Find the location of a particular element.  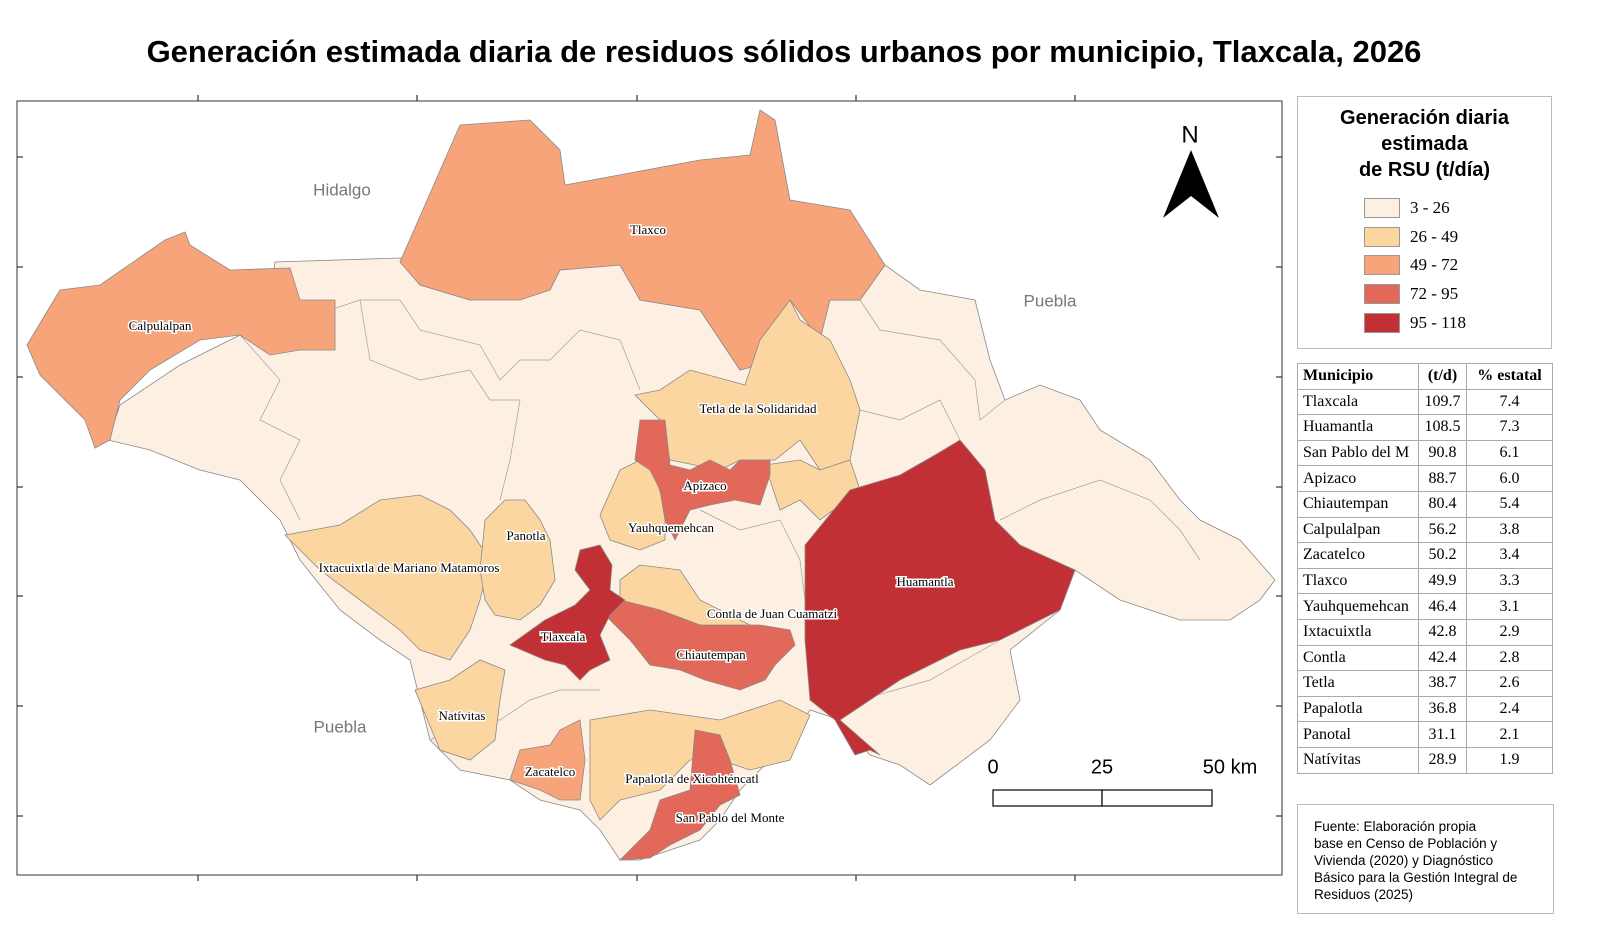

table-cell: 5.4 is located at coordinates (1509, 504).